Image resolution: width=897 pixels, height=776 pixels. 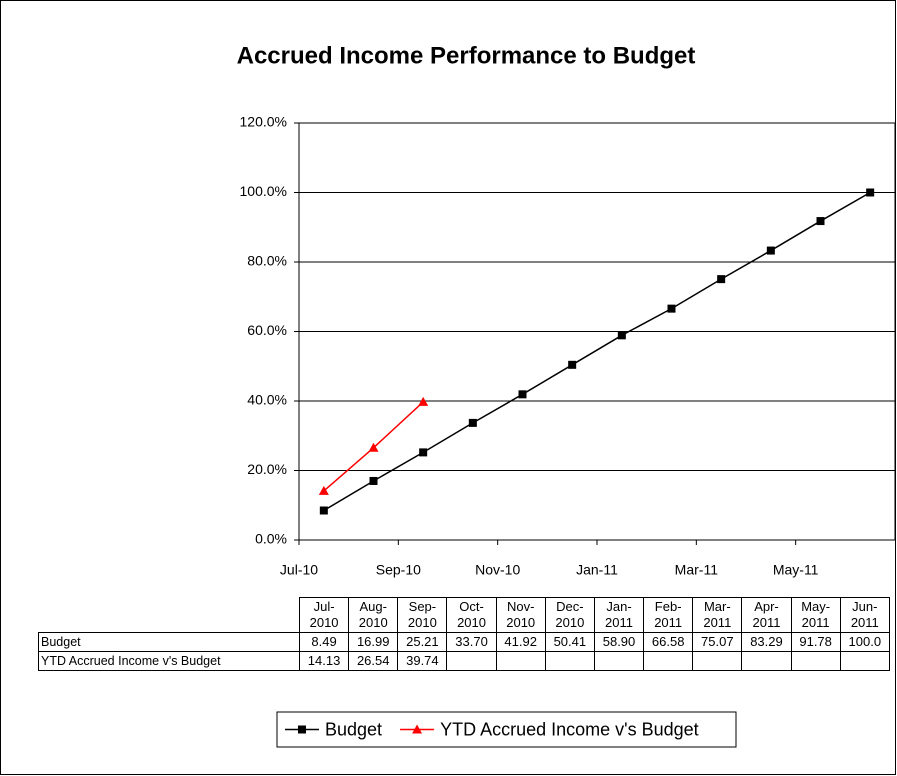 I want to click on chart-title: Accrued Income Performance to Budget, so click(x=466, y=55).